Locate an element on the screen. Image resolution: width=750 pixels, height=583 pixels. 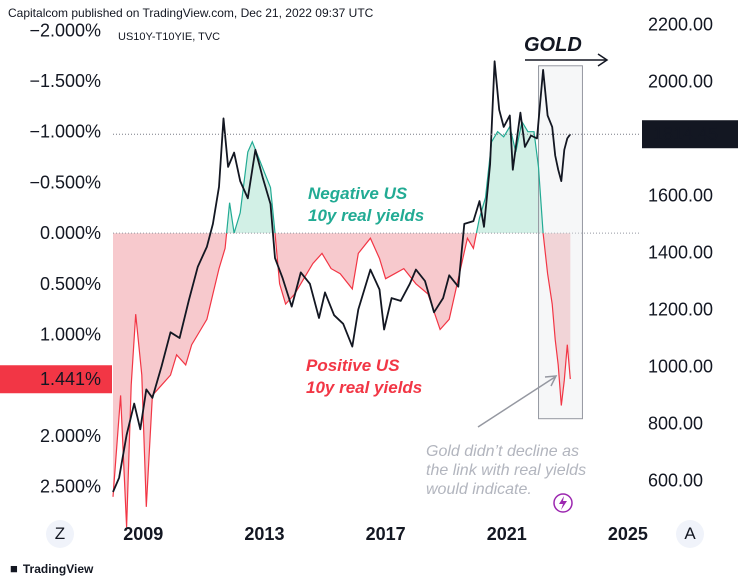
right-axis-tick: 1600.00 is located at coordinates (680, 195).